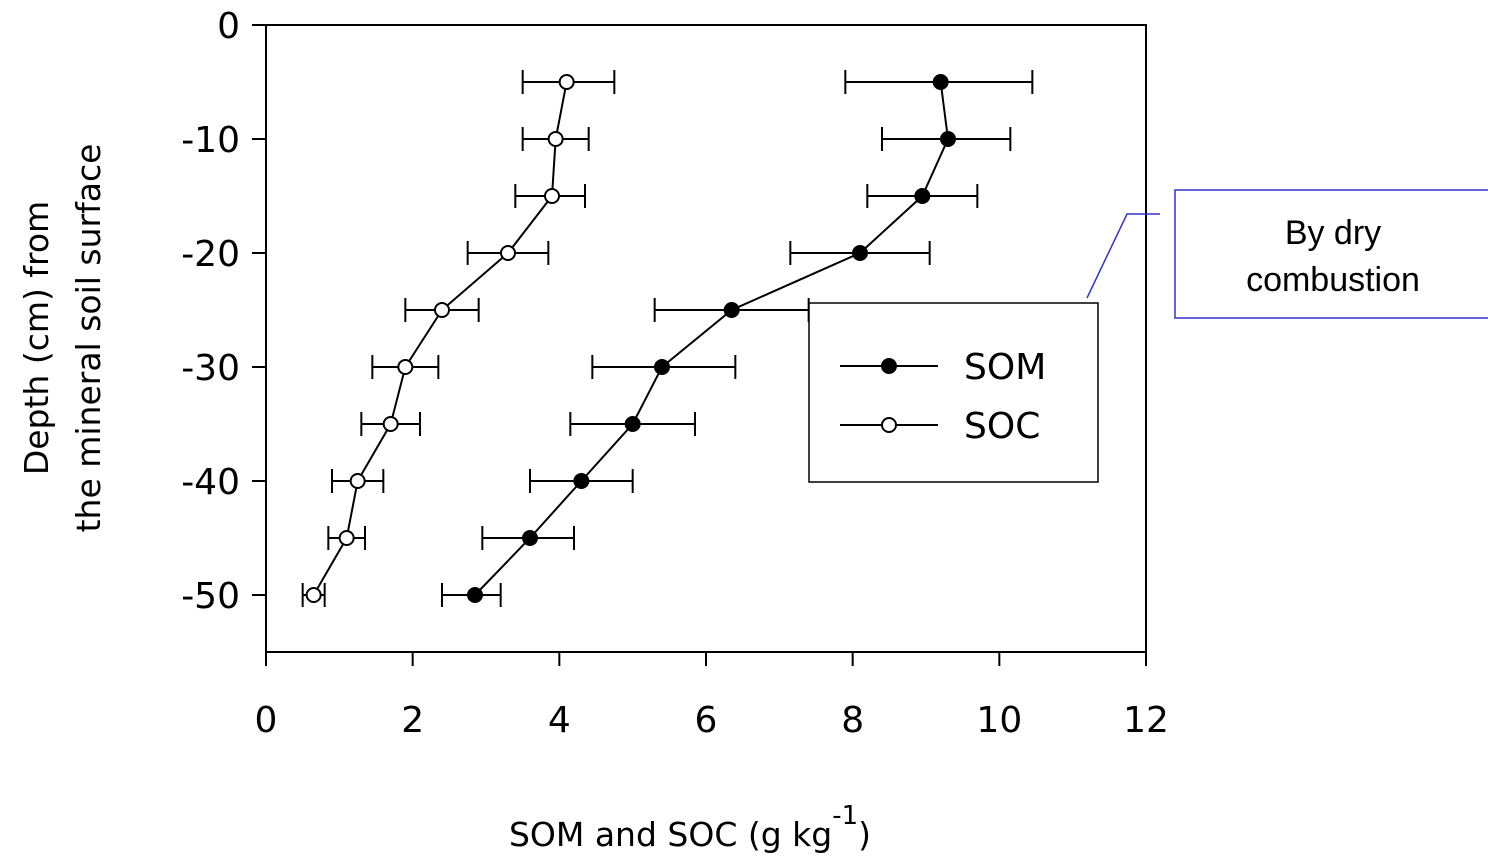 The image size is (1488, 866). Describe the element at coordinates (210, 368) in the screenshot. I see `y-tick-label: -30` at that location.